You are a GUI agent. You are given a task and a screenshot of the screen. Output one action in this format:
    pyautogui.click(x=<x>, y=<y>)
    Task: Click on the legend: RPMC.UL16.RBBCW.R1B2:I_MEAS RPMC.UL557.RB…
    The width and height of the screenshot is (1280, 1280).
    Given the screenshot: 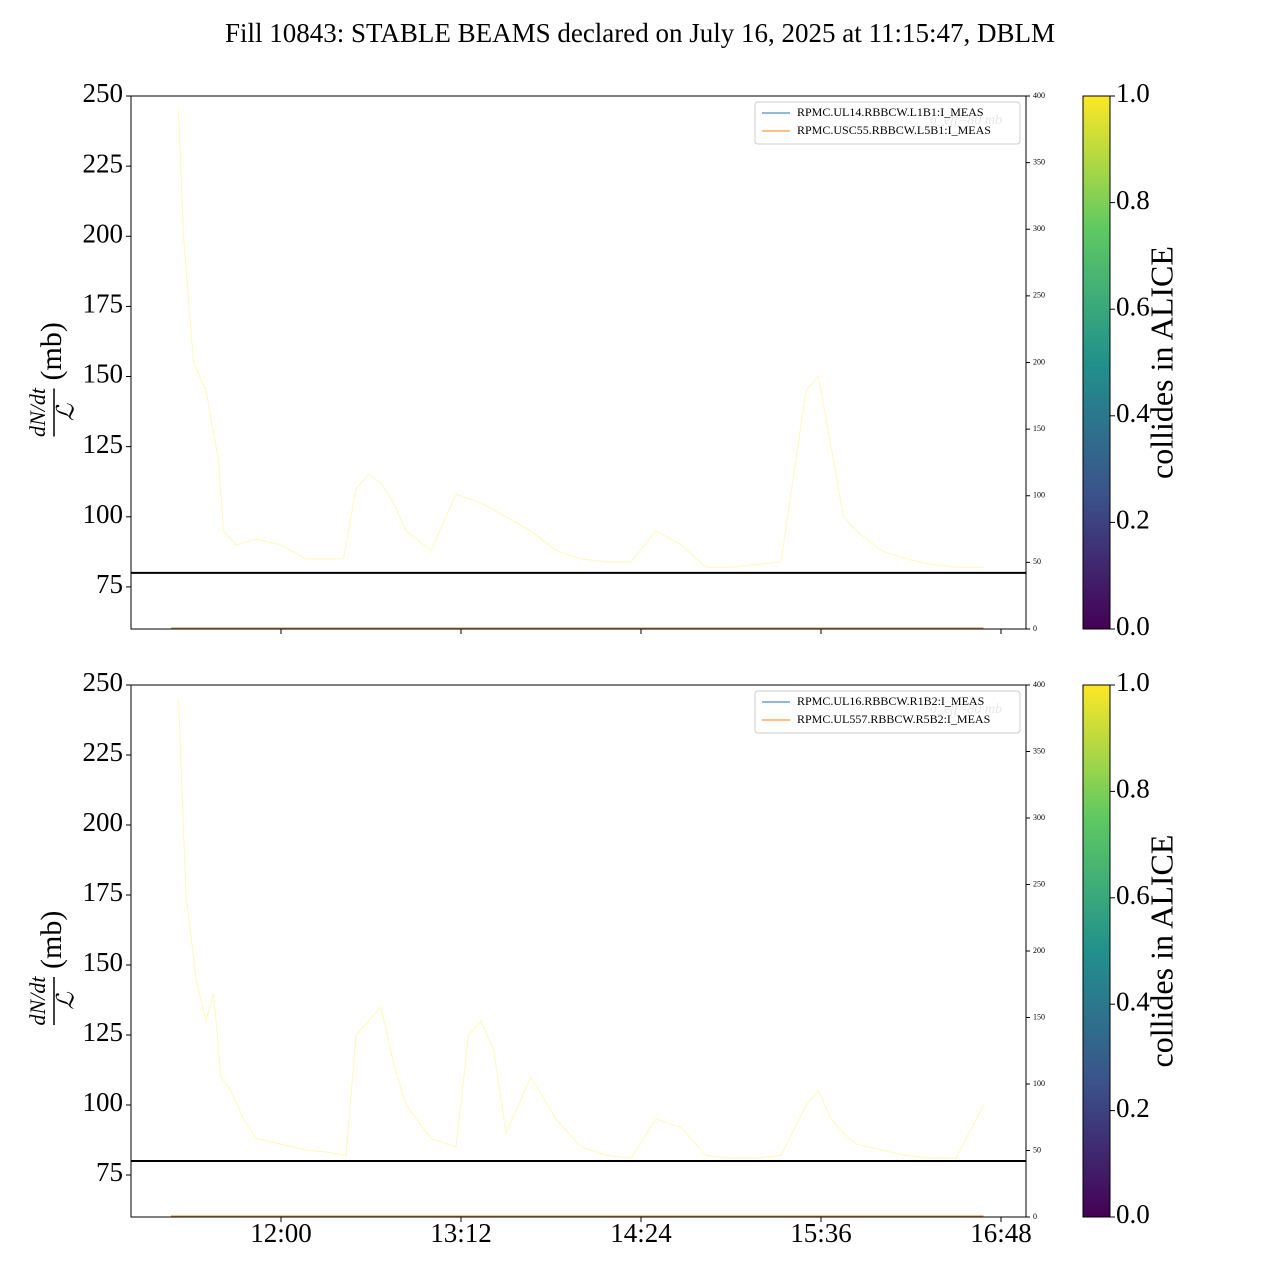 What is the action you would take?
    pyautogui.click(x=887, y=712)
    